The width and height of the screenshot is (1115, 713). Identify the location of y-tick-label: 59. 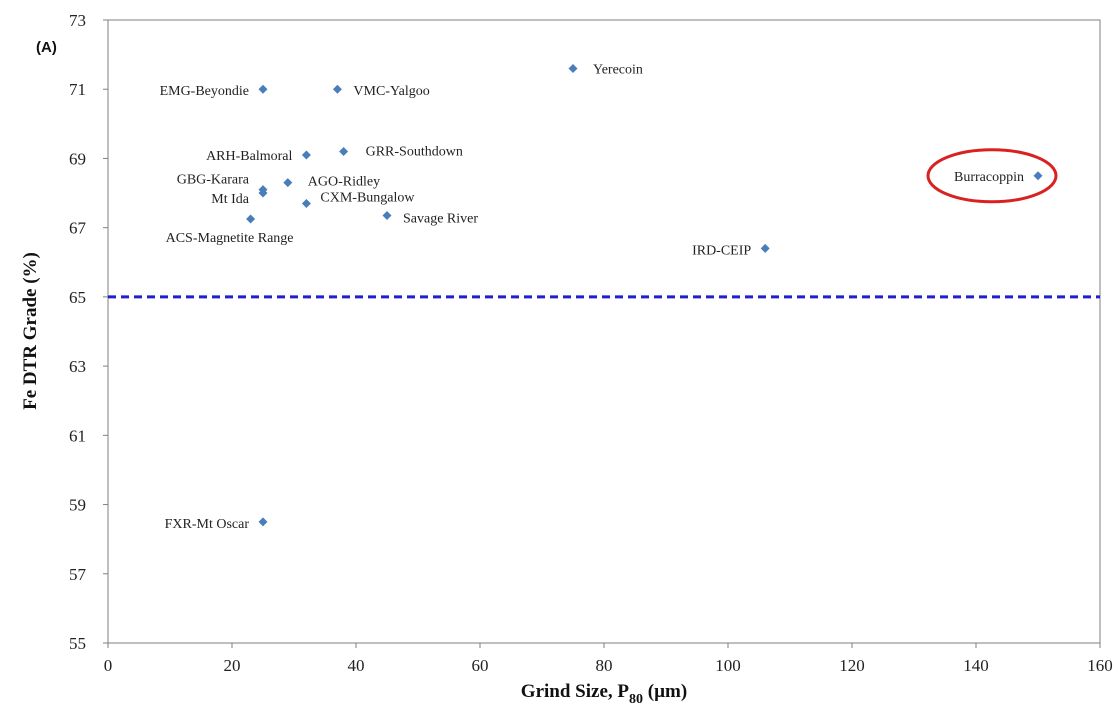
(77, 505).